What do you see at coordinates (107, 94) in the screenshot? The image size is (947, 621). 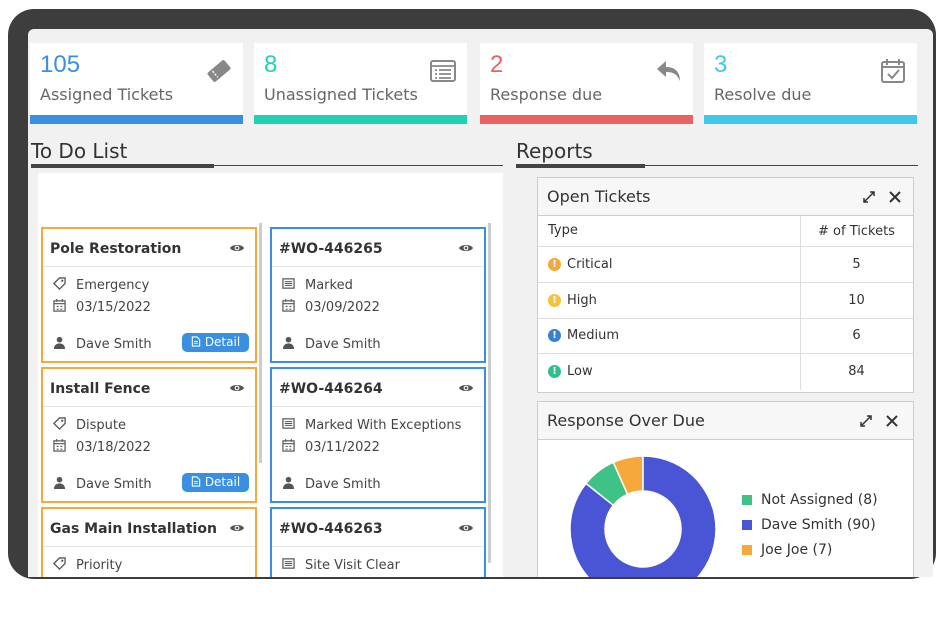 I see `stat-label: Assigned Tickets` at bounding box center [107, 94].